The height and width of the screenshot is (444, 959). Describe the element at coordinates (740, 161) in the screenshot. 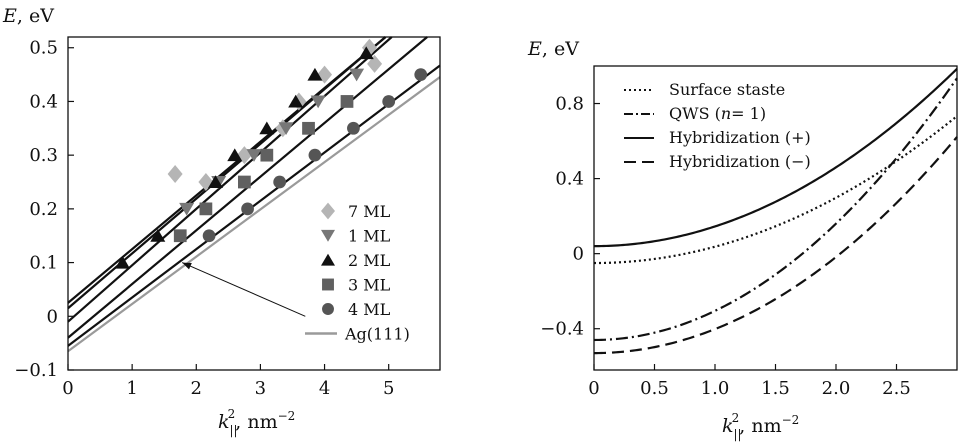

I see `legend-label-hybridization: Hybridization (−)` at that location.